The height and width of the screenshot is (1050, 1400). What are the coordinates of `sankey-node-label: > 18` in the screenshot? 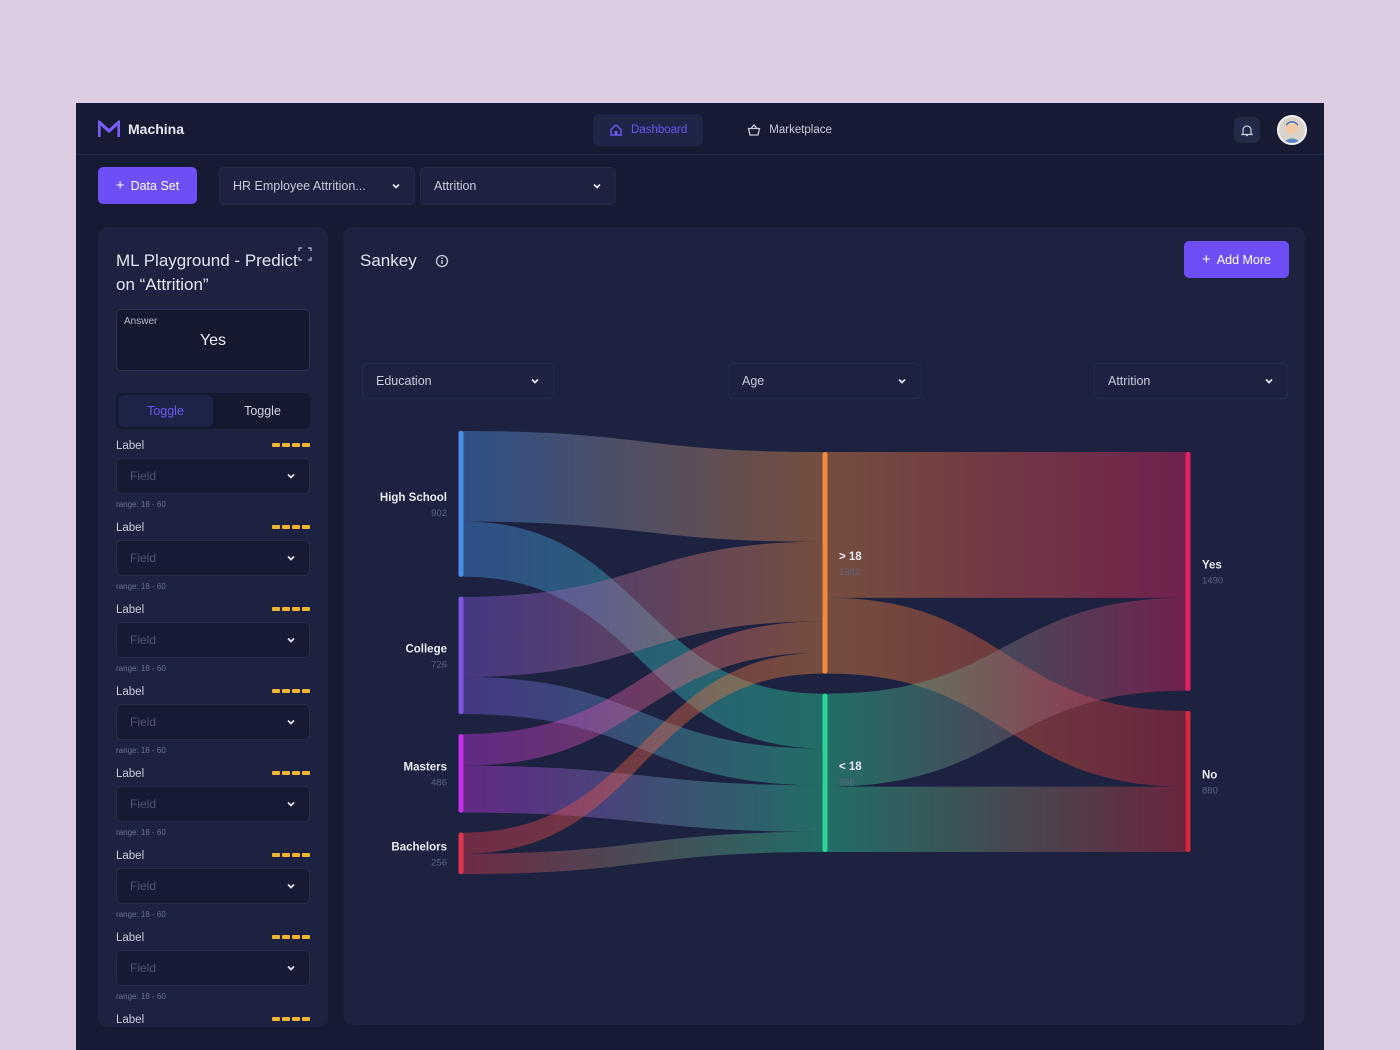 It's located at (850, 557).